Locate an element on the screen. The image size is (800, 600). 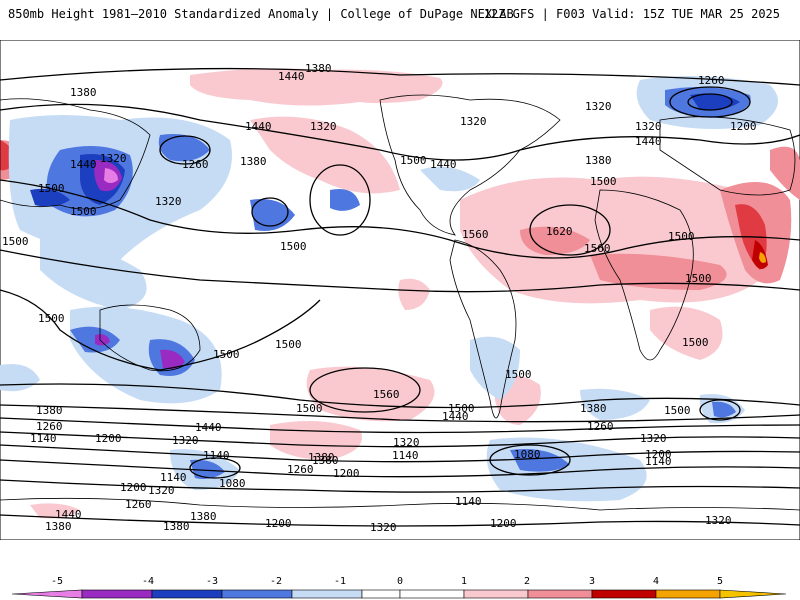
colorbar-tick-label: -1 is located at coordinates (340, 581).